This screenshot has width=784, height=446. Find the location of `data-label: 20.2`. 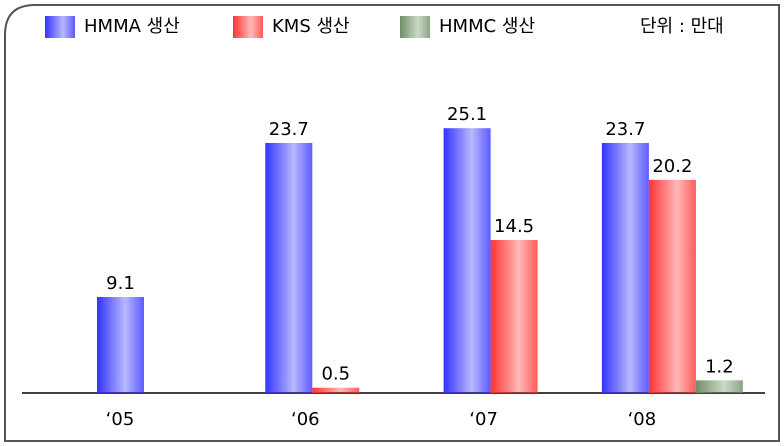

data-label: 20.2 is located at coordinates (672, 166).